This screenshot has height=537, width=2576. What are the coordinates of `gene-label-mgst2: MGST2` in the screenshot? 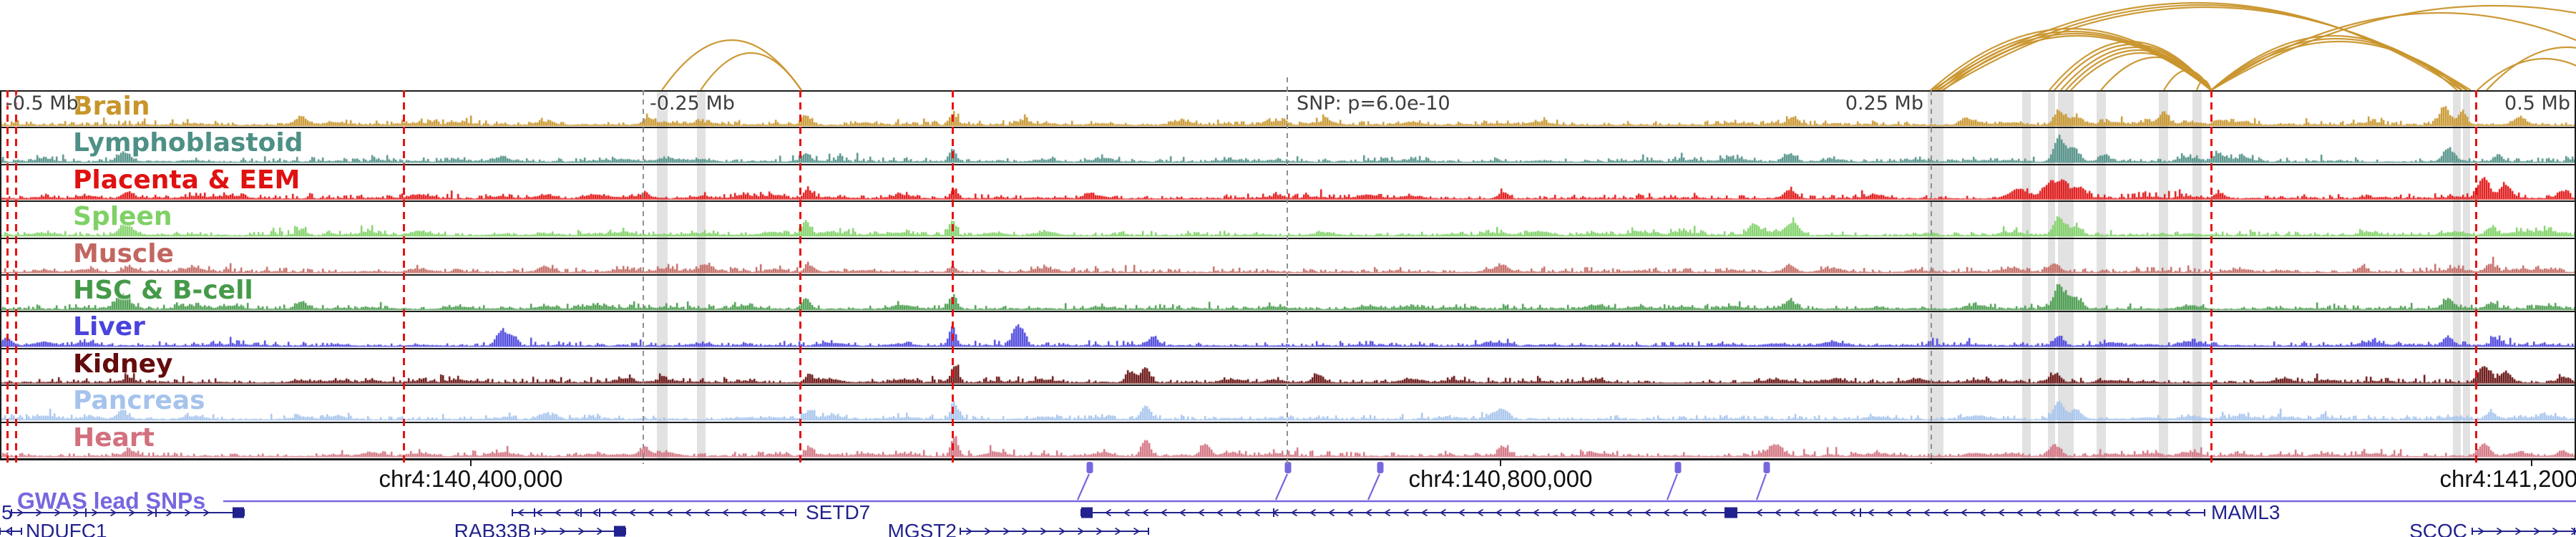 It's located at (922, 528).